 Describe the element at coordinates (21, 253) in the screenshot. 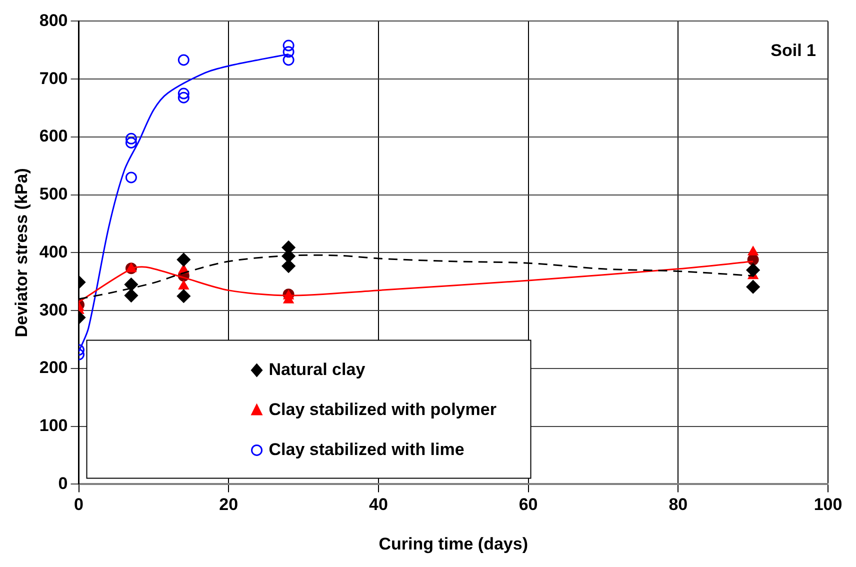

I see `y-axis-title: Deviator stress (kPa)` at that location.